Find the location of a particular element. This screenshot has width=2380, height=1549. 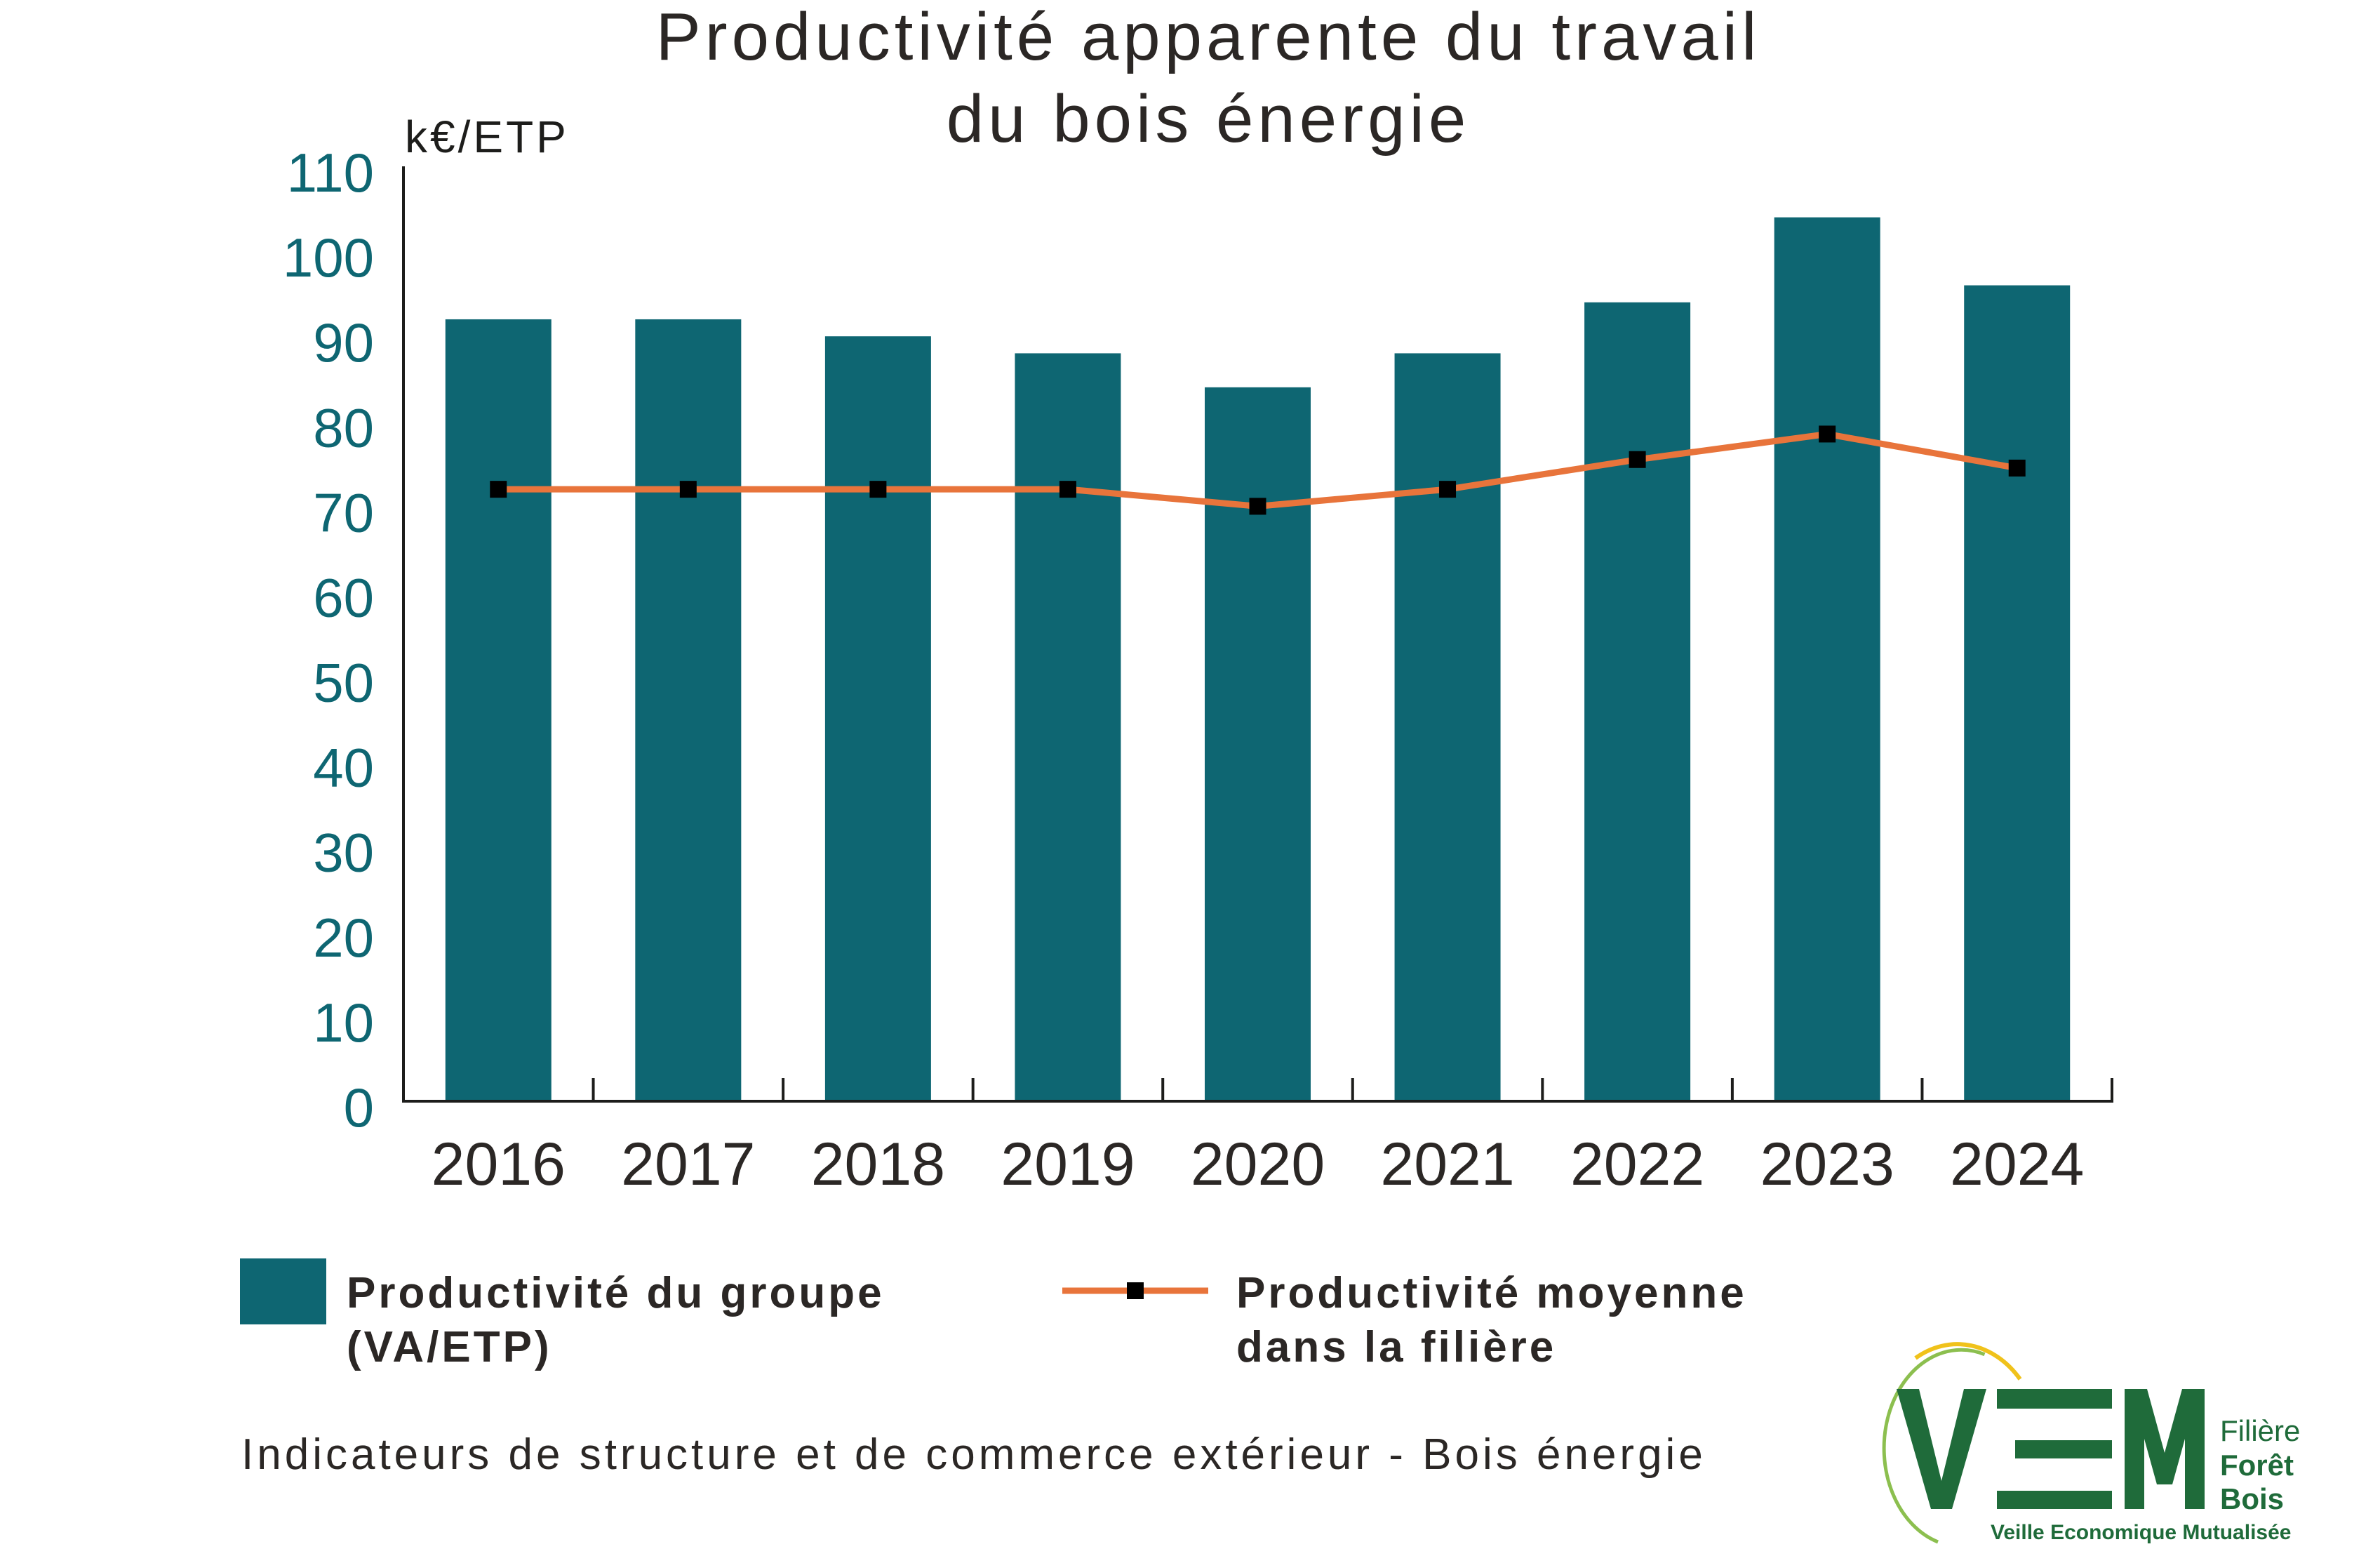

logo-yellow-arc is located at coordinates (1968, 1361).